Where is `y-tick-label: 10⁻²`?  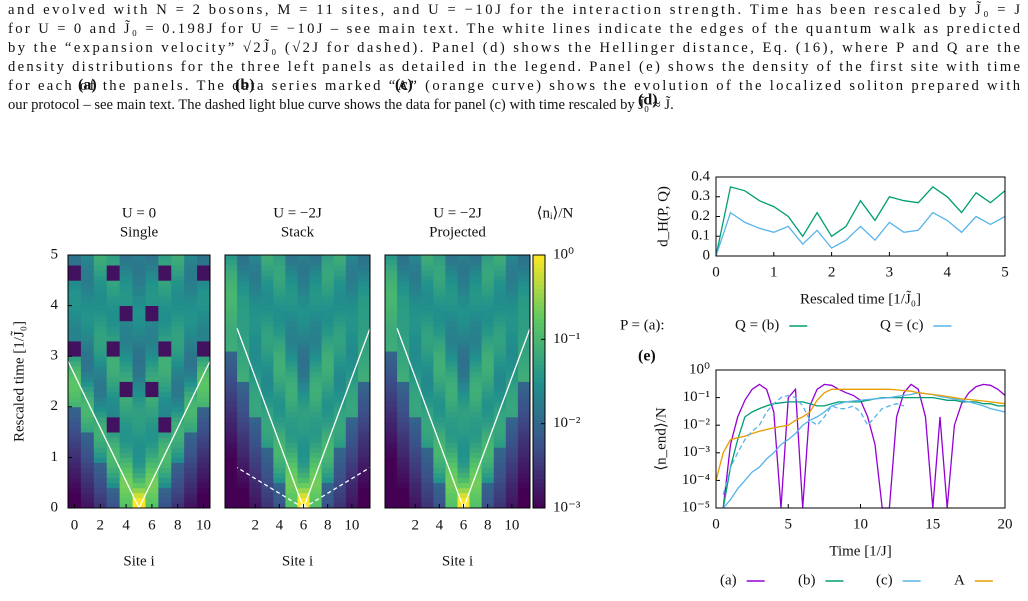 y-tick-label: 10⁻² is located at coordinates (697, 425).